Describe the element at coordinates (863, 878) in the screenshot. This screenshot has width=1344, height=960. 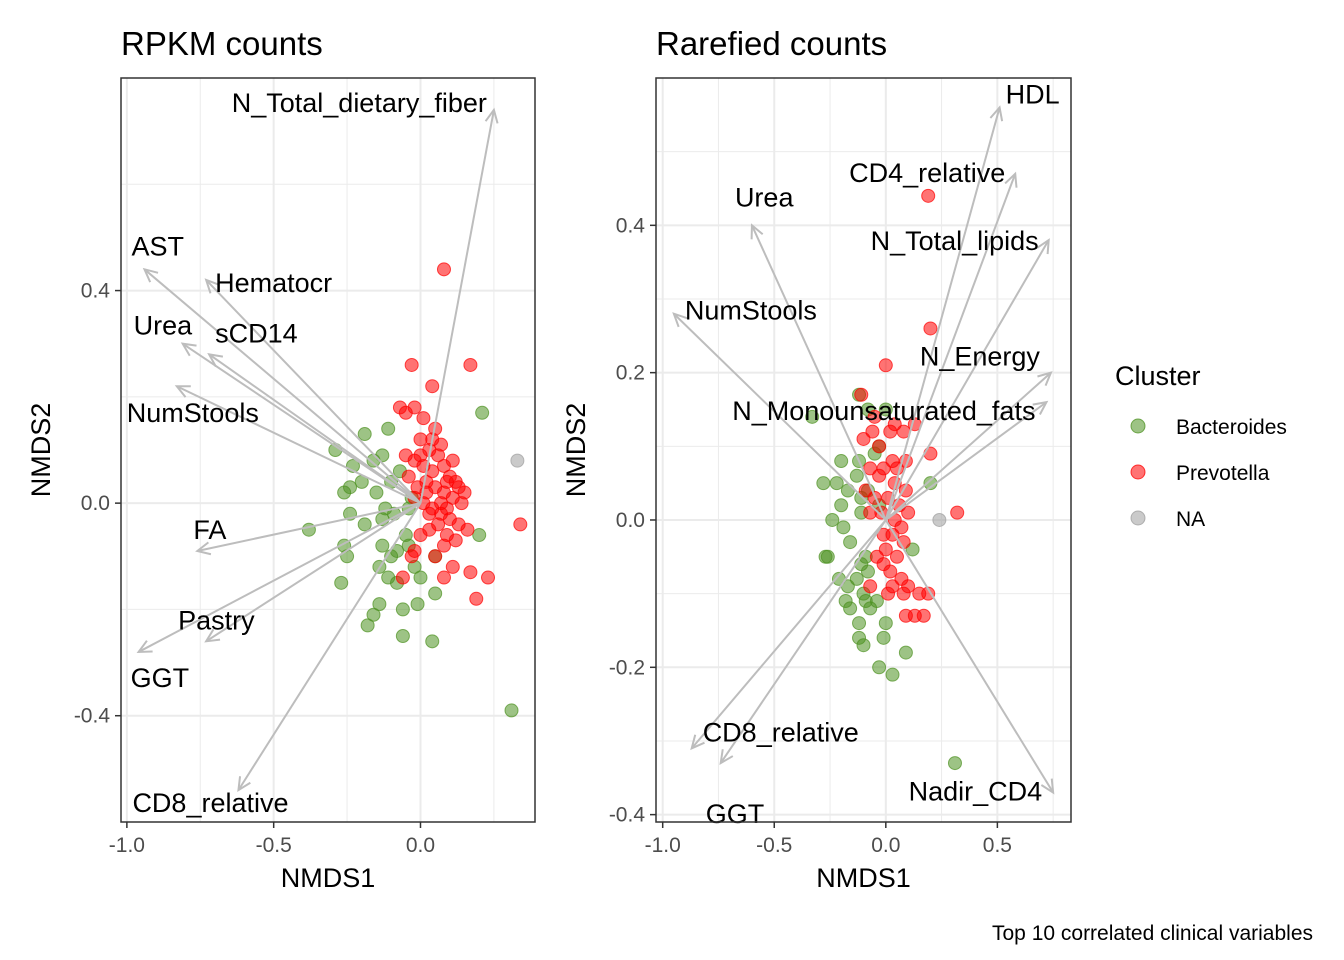
I see `x-axis-label: NMDS1` at that location.